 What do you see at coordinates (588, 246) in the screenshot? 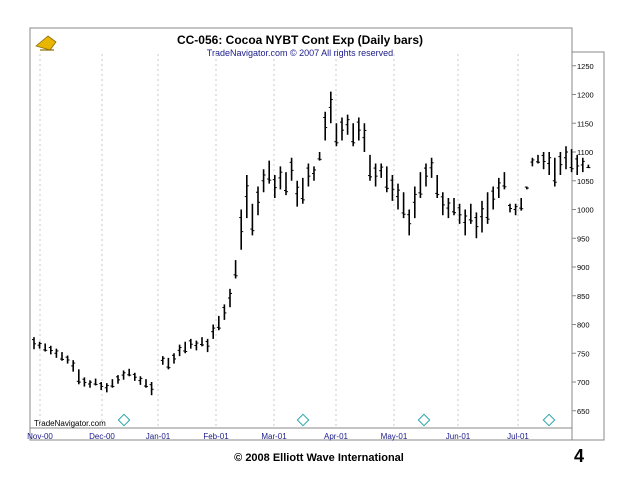
I see `y-axis-panel` at bounding box center [588, 246].